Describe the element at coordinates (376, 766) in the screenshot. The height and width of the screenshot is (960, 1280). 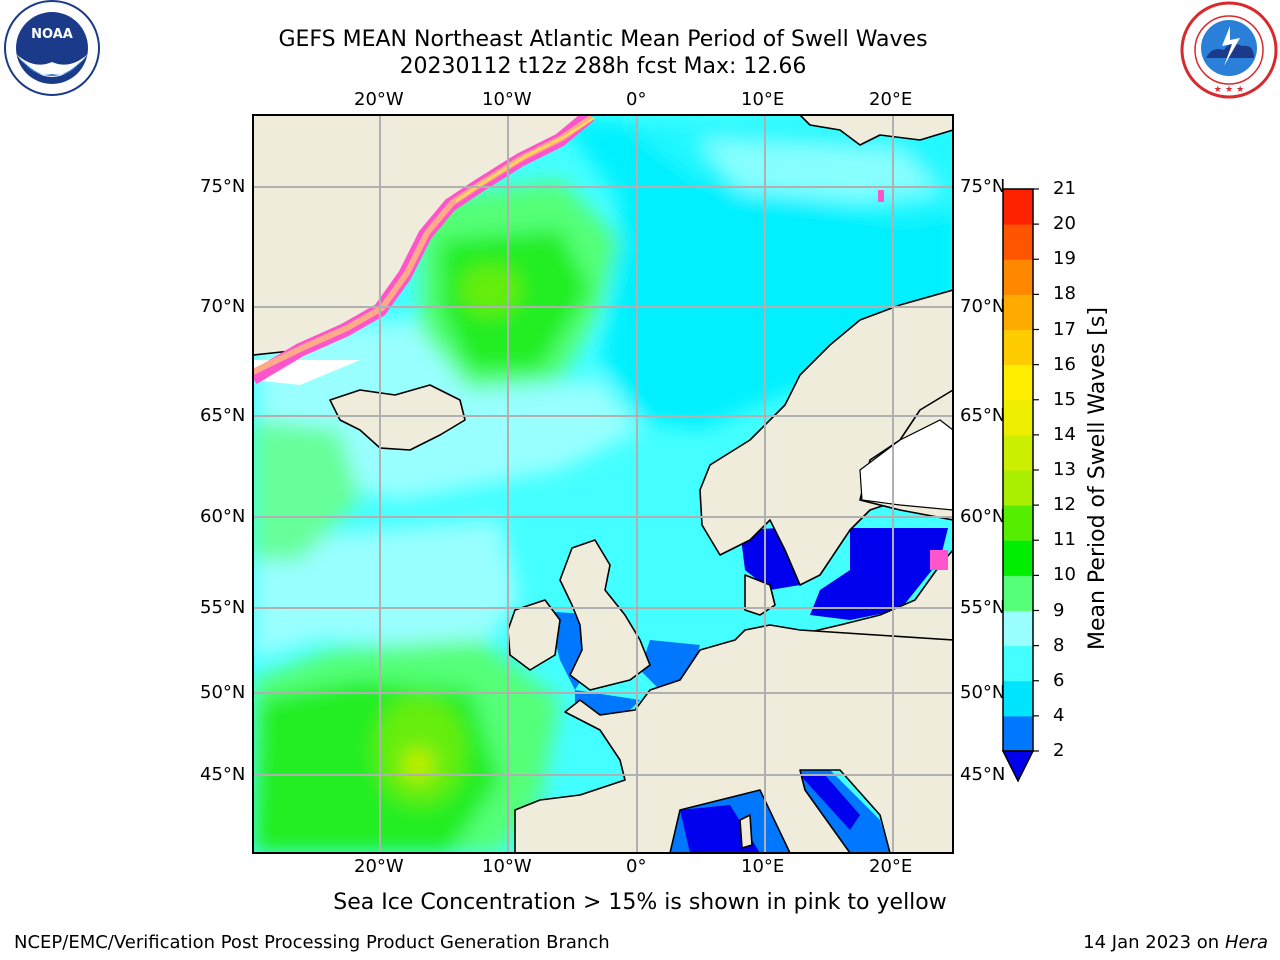
I see `swell-region-10s` at that location.